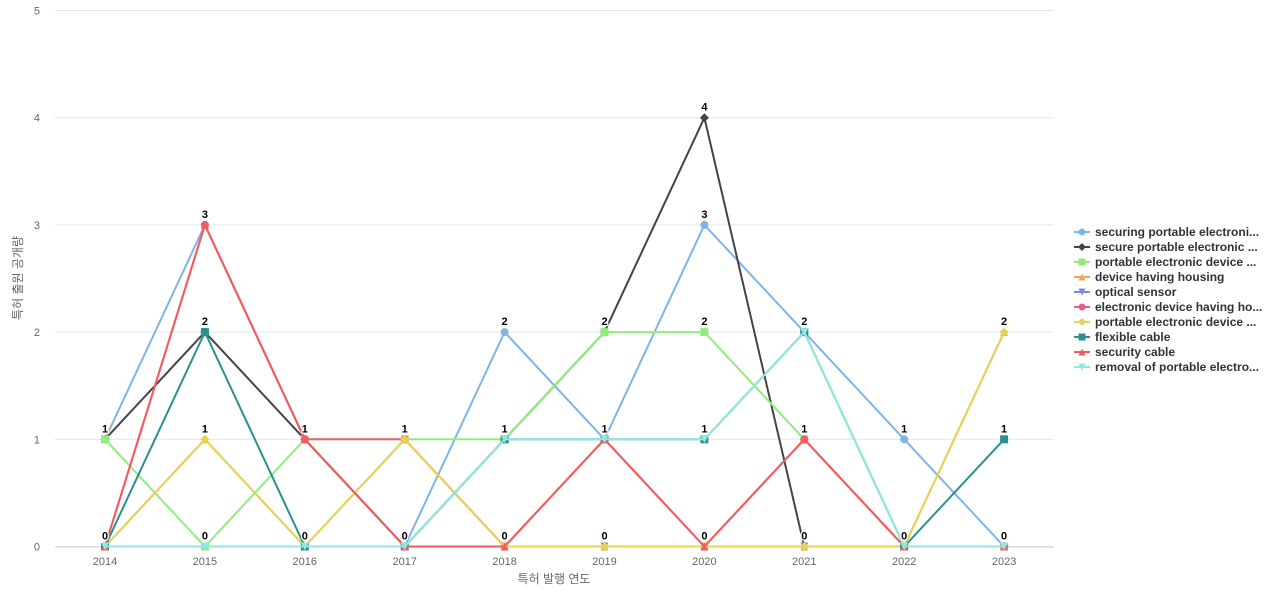 This screenshot has height=600, width=1280. Describe the element at coordinates (604, 429) in the screenshot. I see `data-label-2019-1: 1` at that location.